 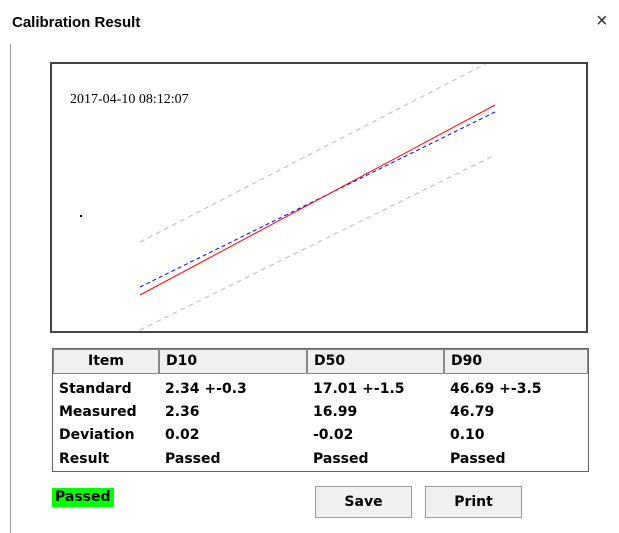 I want to click on table-cell: 46.69 +-3.5, so click(x=496, y=389).